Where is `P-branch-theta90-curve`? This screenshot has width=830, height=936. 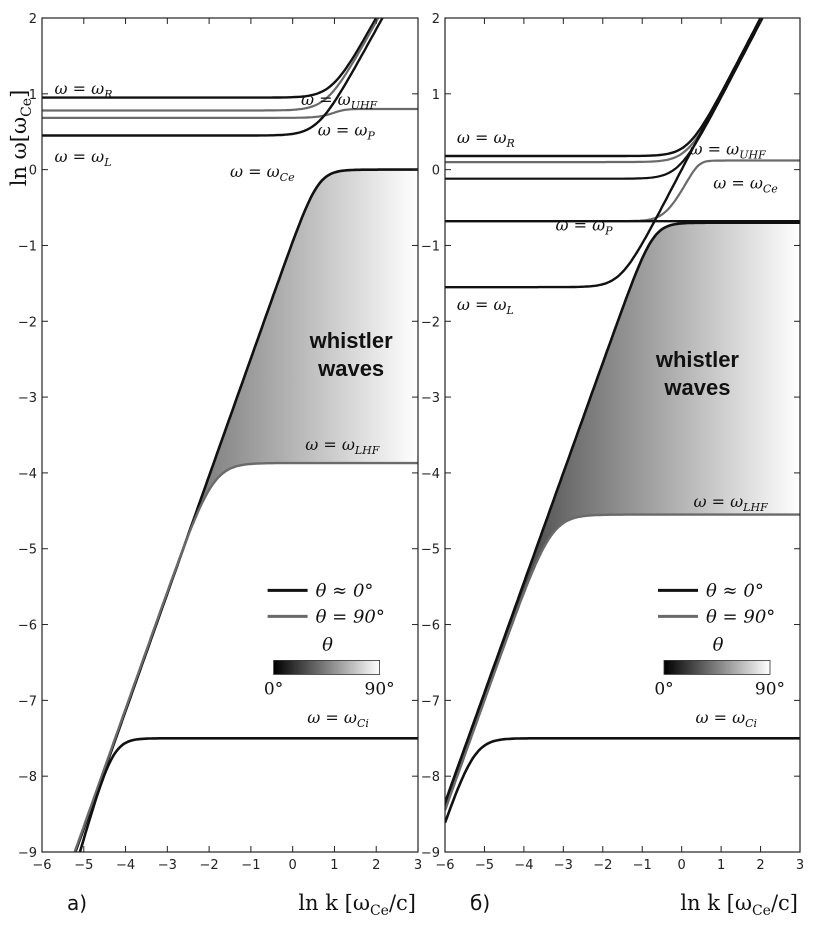
P-branch-theta90-curve is located at coordinates (230, 113).